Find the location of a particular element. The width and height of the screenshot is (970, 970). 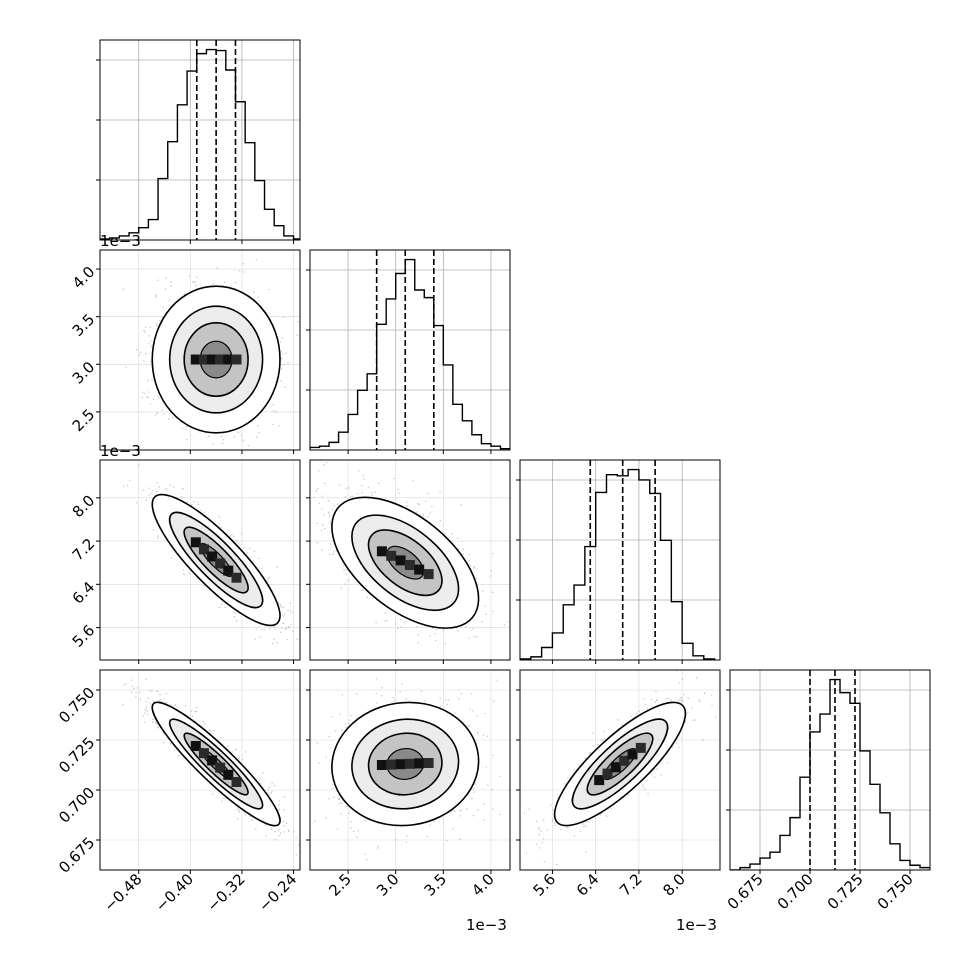

y-tick-label: 3.5 is located at coordinates (84, 325).